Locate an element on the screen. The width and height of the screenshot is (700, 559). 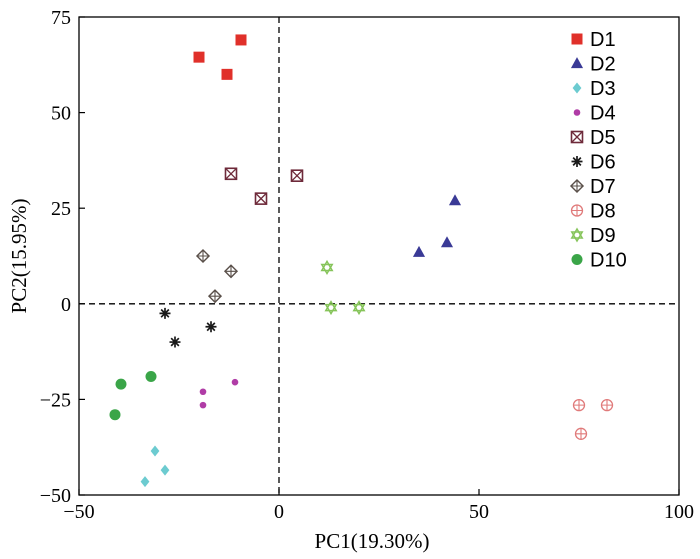
legend-label: D6 is located at coordinates (603, 163).